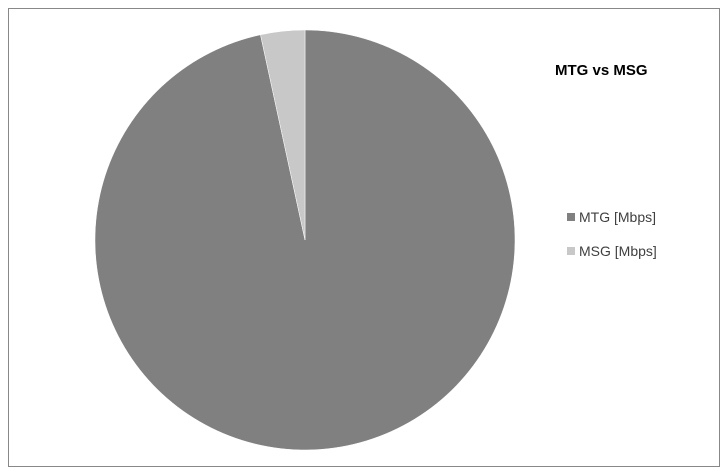 The image size is (722, 469). Describe the element at coordinates (571, 251) in the screenshot. I see `legend-swatch-msg` at that location.